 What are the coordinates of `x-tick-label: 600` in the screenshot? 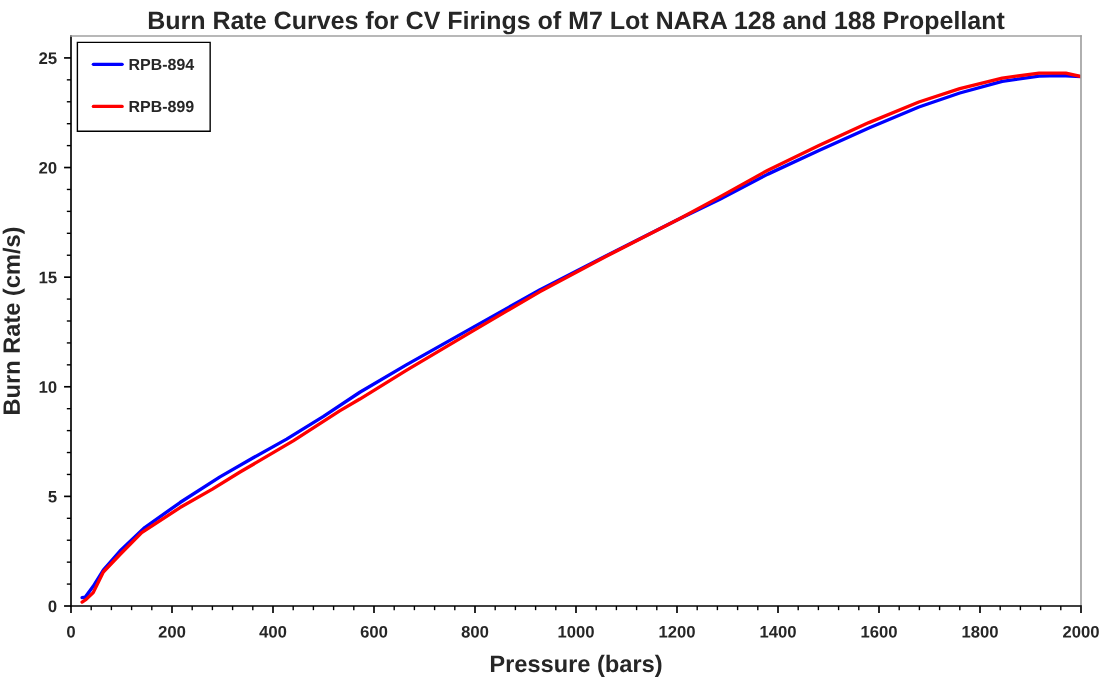 It's located at (374, 631).